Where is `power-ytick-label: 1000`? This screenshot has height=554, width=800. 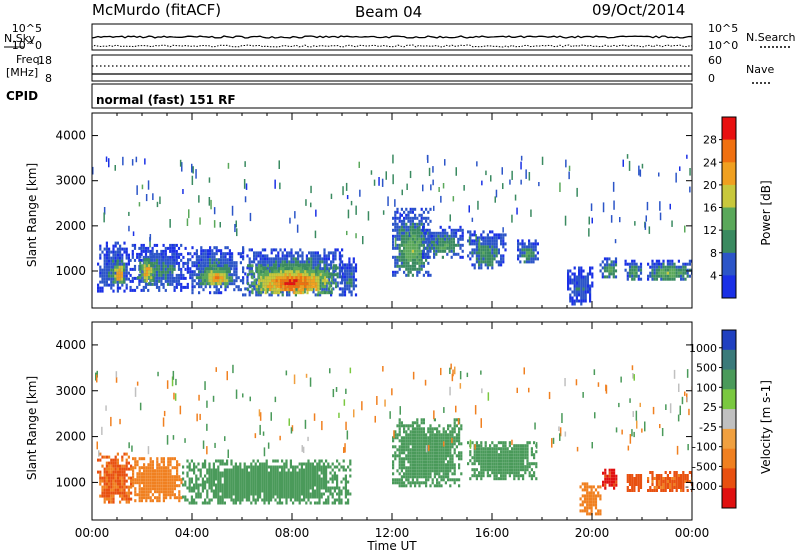
power-ytick-label: 1000 is located at coordinates (70, 271).